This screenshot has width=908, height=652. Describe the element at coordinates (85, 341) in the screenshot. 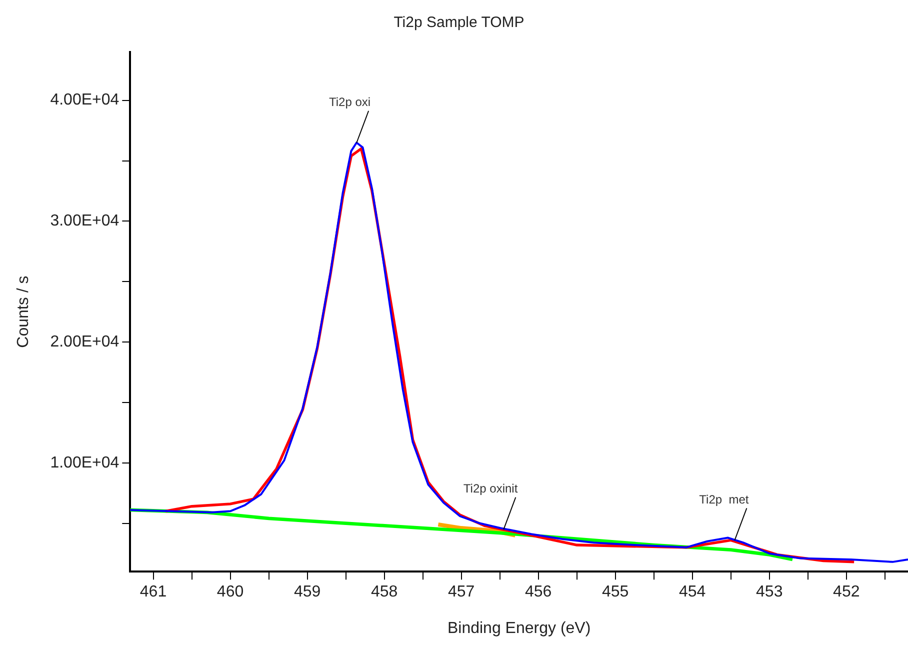

I see `y-tick-label: 2.00E+04` at that location.